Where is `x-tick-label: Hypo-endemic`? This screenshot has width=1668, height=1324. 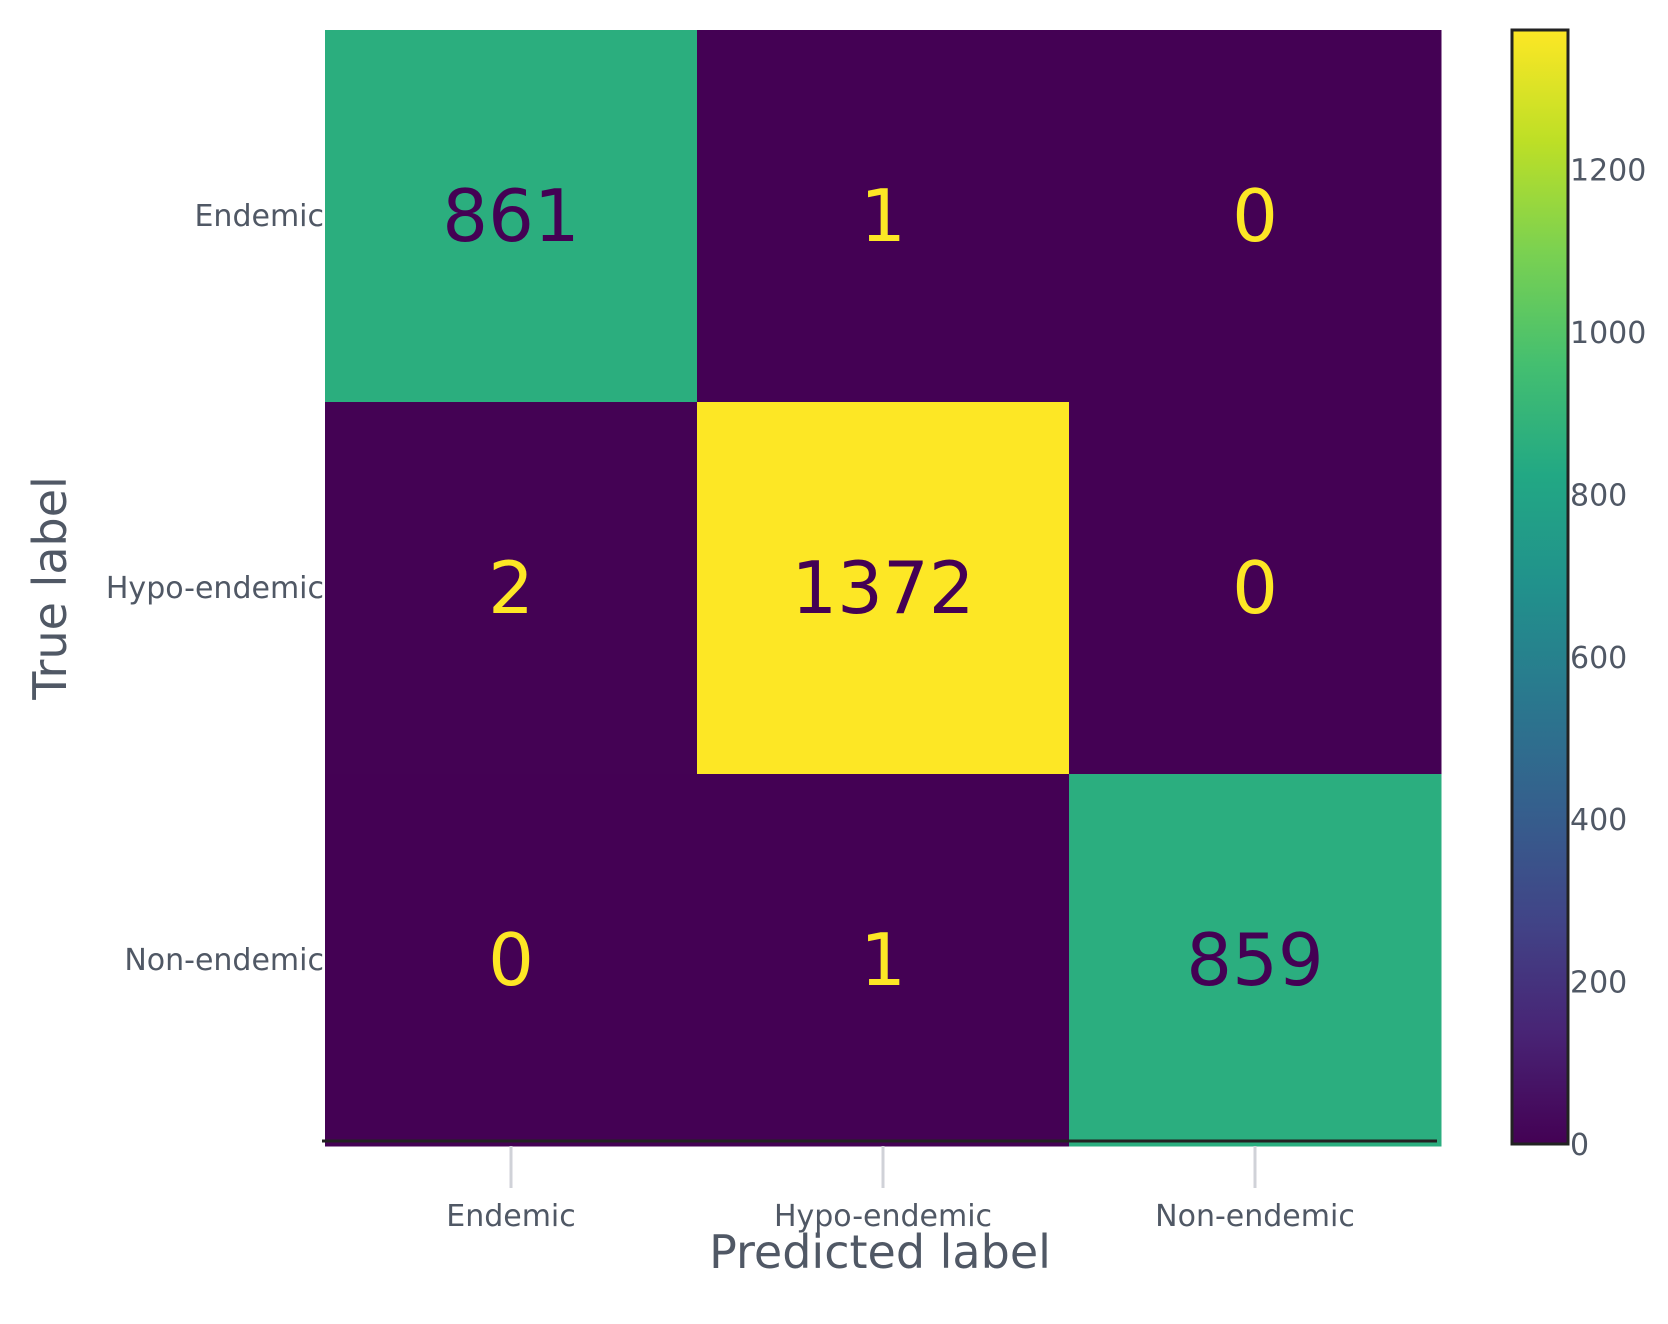 x-tick-label: Hypo-endemic is located at coordinates (883, 1216).